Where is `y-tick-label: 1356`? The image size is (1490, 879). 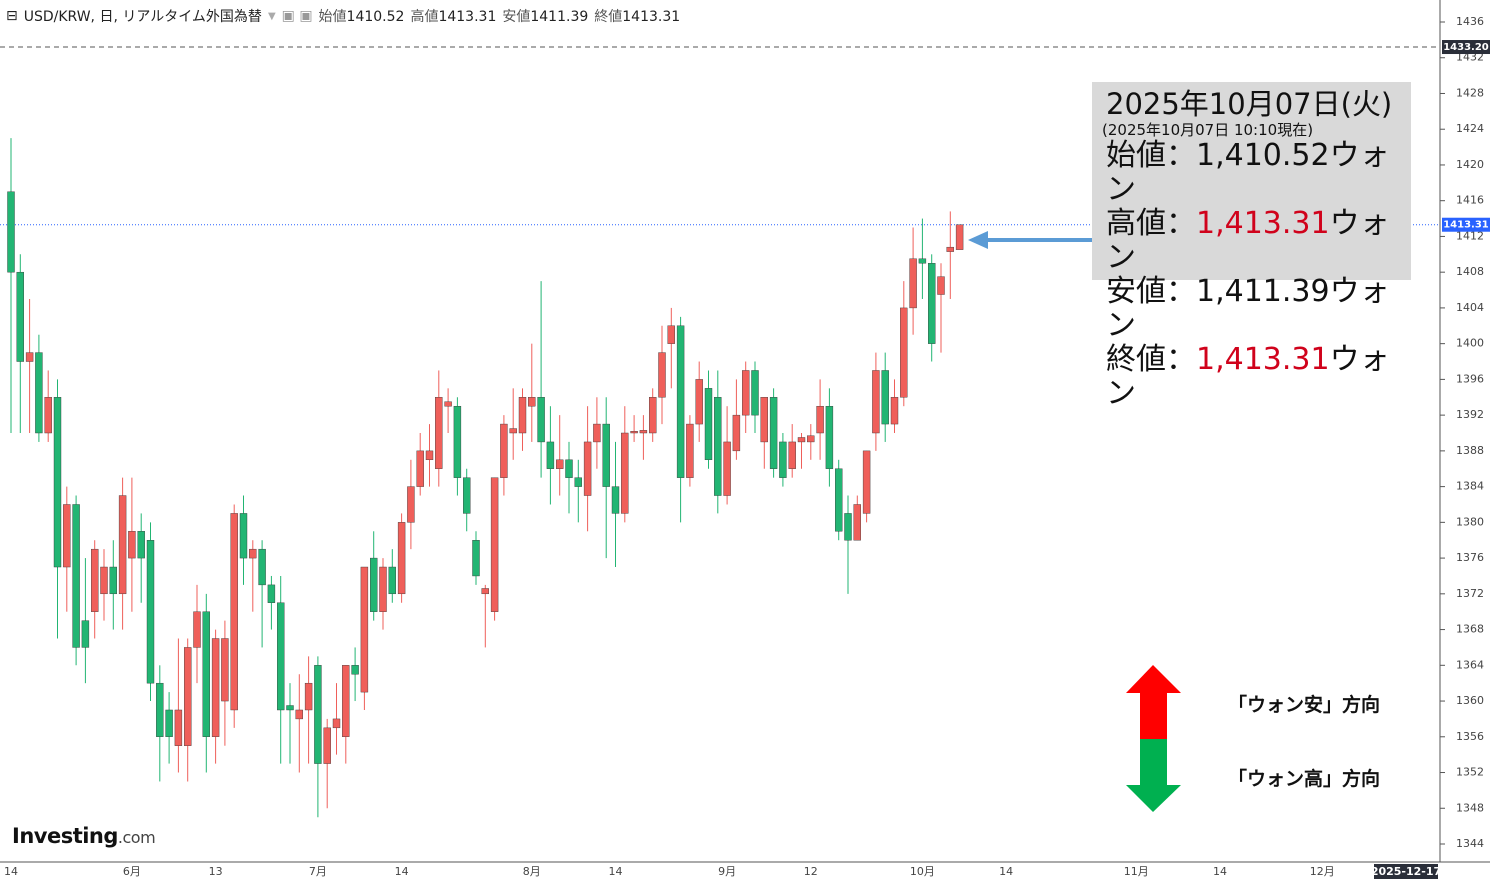 y-tick-label: 1356 is located at coordinates (1470, 736).